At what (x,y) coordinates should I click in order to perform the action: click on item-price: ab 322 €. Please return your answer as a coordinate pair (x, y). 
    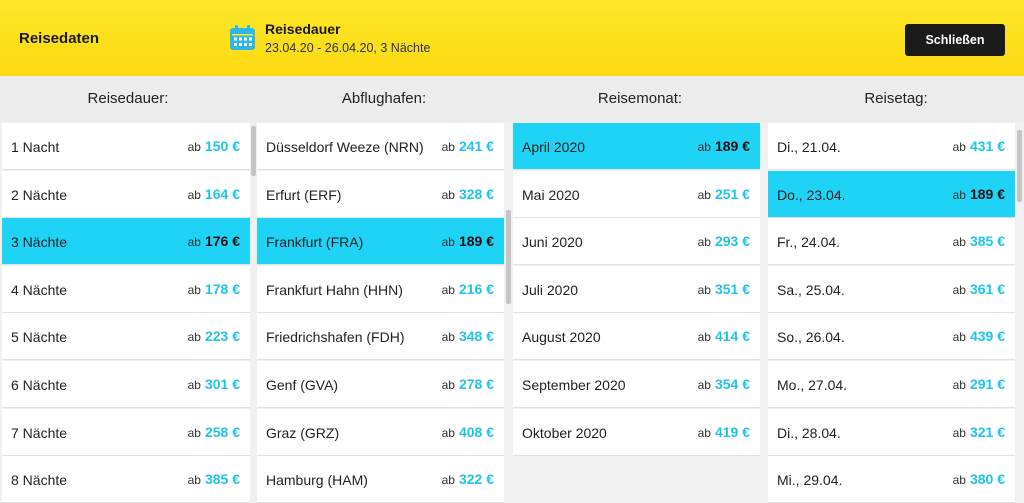
    Looking at the image, I should click on (468, 480).